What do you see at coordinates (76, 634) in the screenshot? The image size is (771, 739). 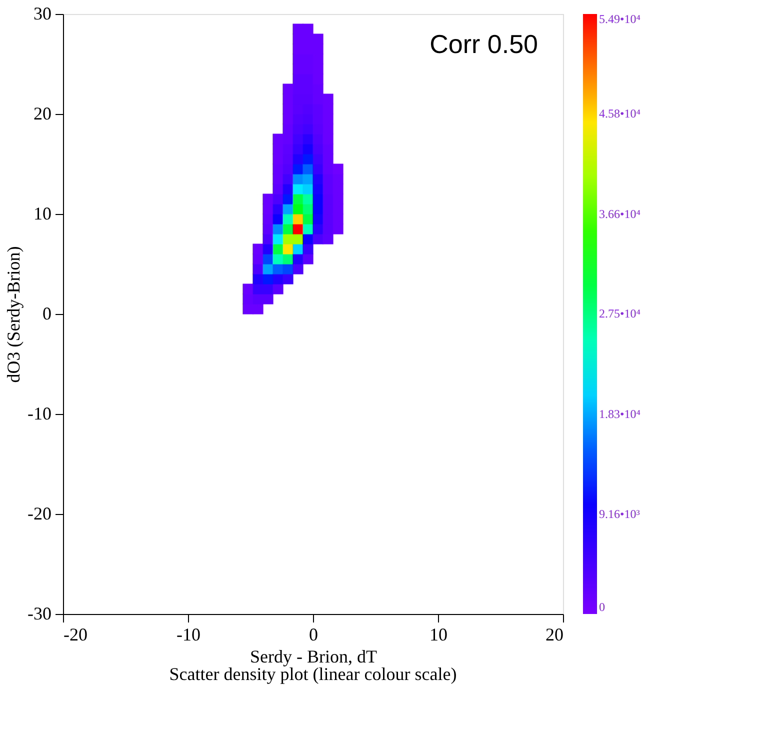 I see `x-tick-label: -20` at bounding box center [76, 634].